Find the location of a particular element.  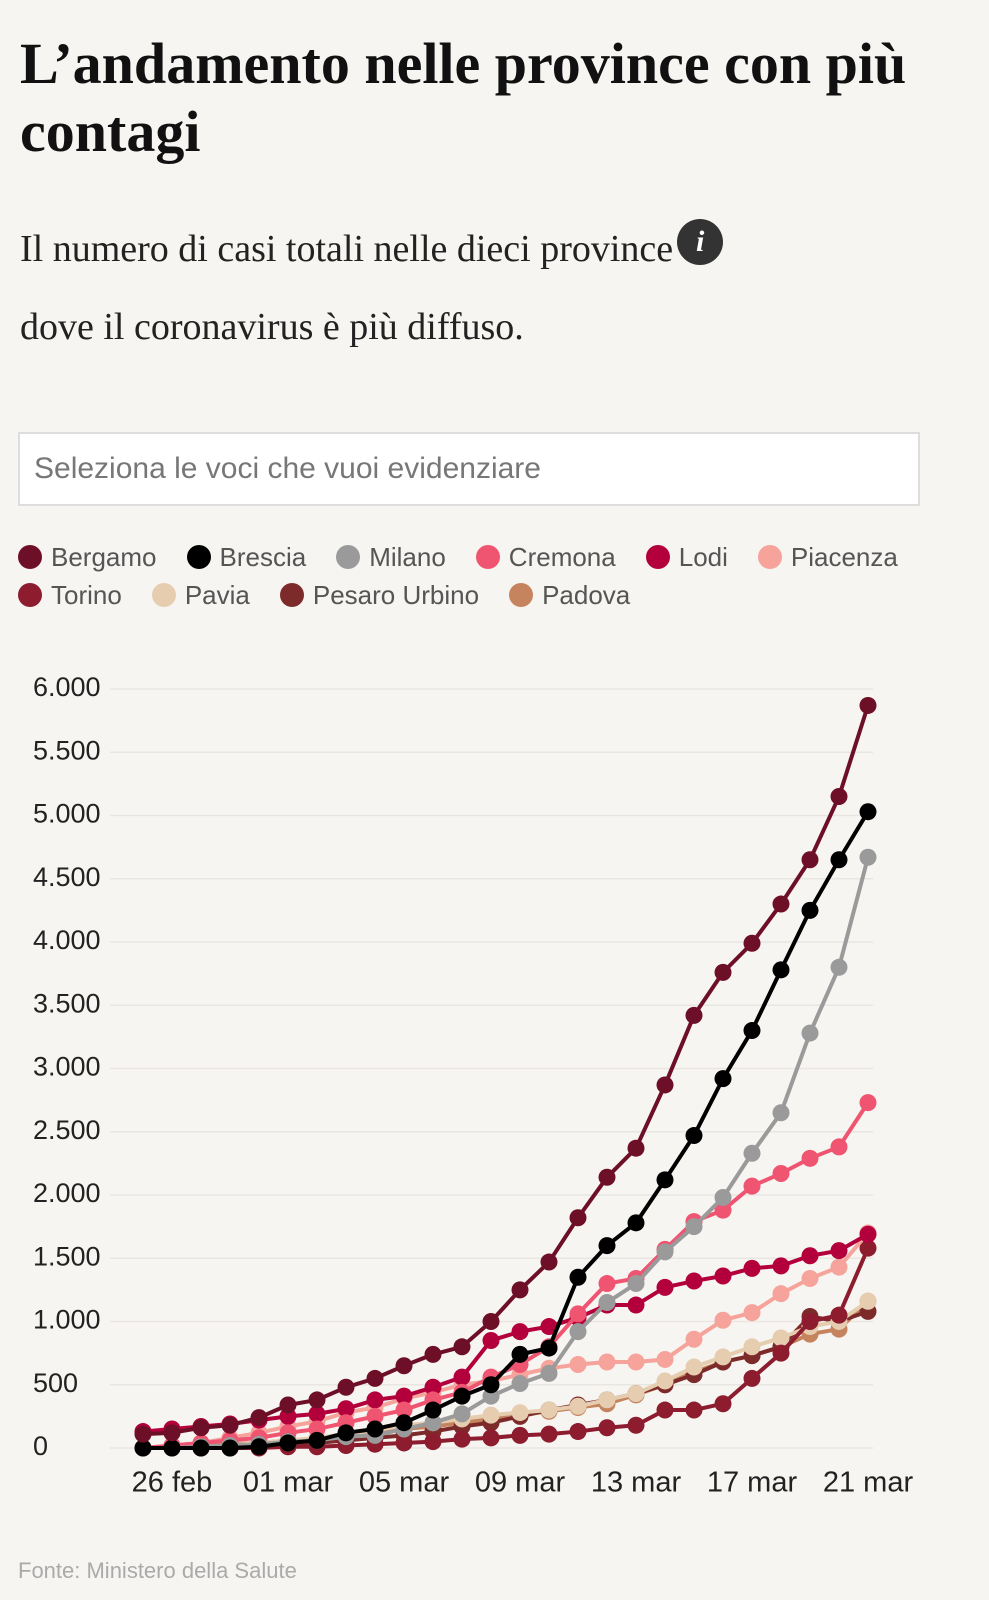

legend-item: Cremona is located at coordinates (545, 557).